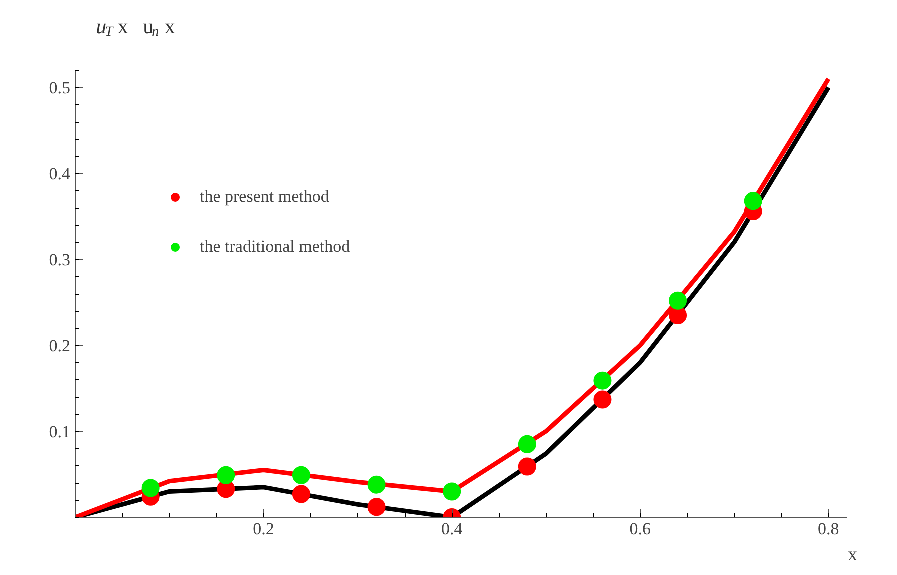  Describe the element at coordinates (275, 247) in the screenshot. I see `legend-label: the traditional method` at that location.